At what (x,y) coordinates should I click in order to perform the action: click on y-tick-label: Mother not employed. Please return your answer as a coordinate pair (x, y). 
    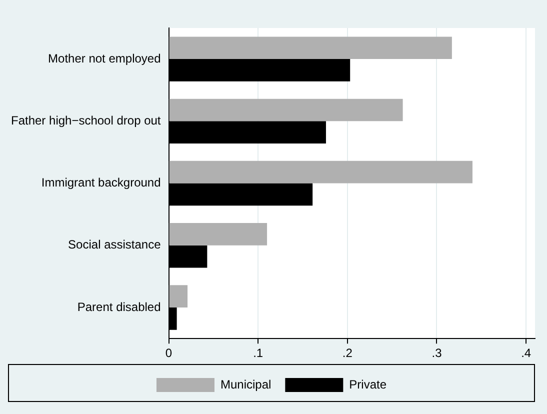
    Looking at the image, I should click on (104, 58).